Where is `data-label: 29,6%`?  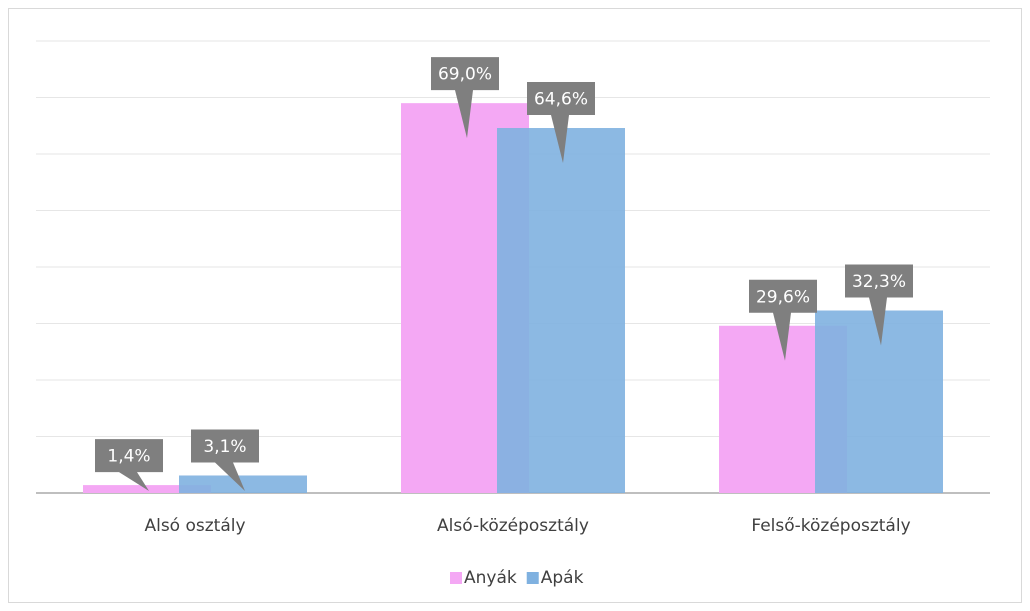 data-label: 29,6% is located at coordinates (783, 320).